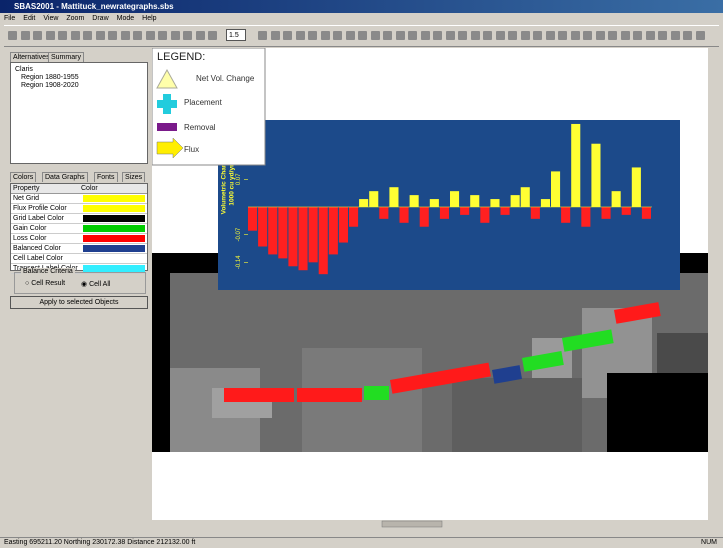  What do you see at coordinates (203, 102) in the screenshot?
I see `legend-label: Placement` at bounding box center [203, 102].